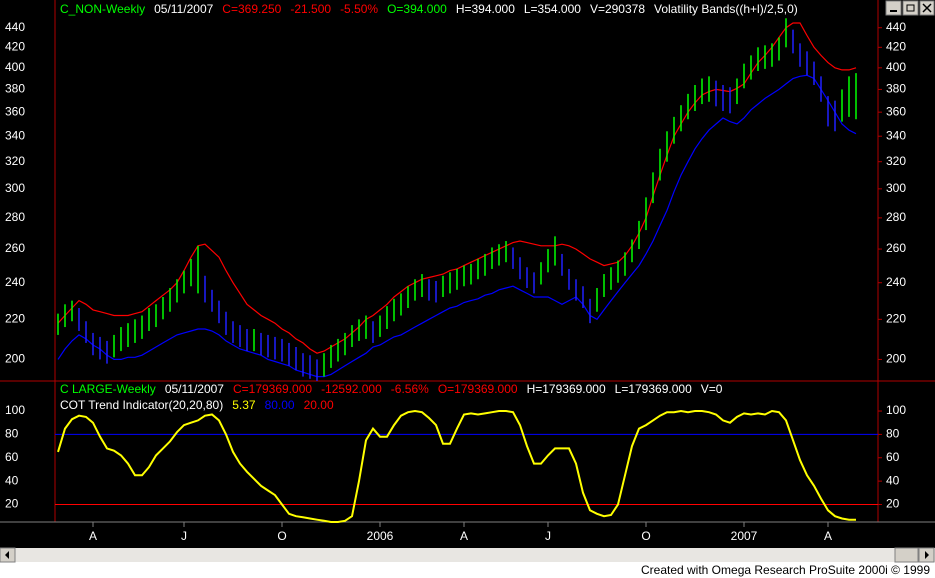 Image resolution: width=935 pixels, height=578 pixels. Describe the element at coordinates (467, 570) in the screenshot. I see `status-strip` at that location.